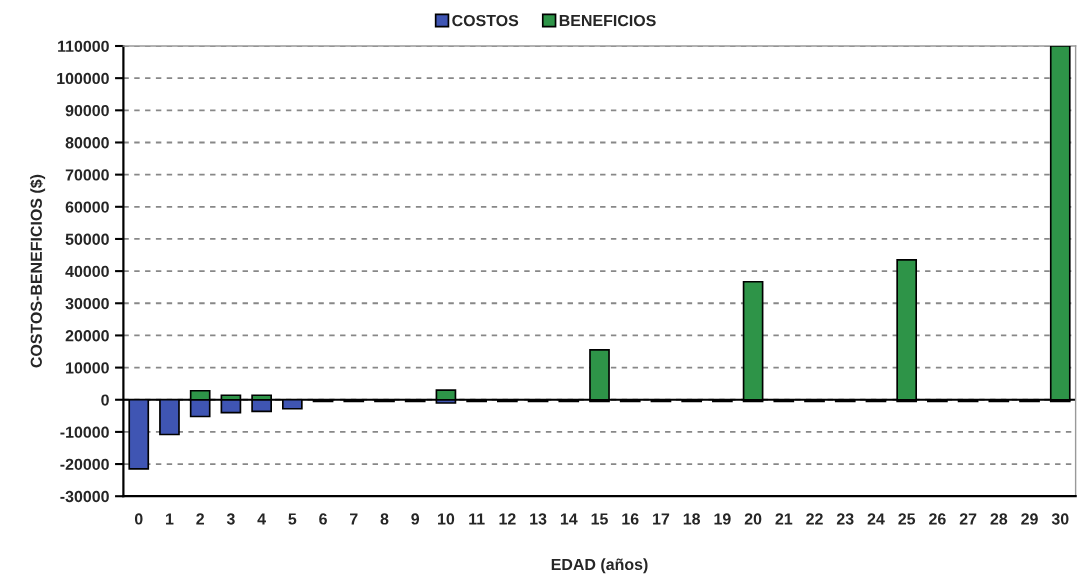 Image resolution: width=1092 pixels, height=575 pixels. Describe the element at coordinates (599, 566) in the screenshot. I see `x-axis-title: EDAD (años)` at that location.